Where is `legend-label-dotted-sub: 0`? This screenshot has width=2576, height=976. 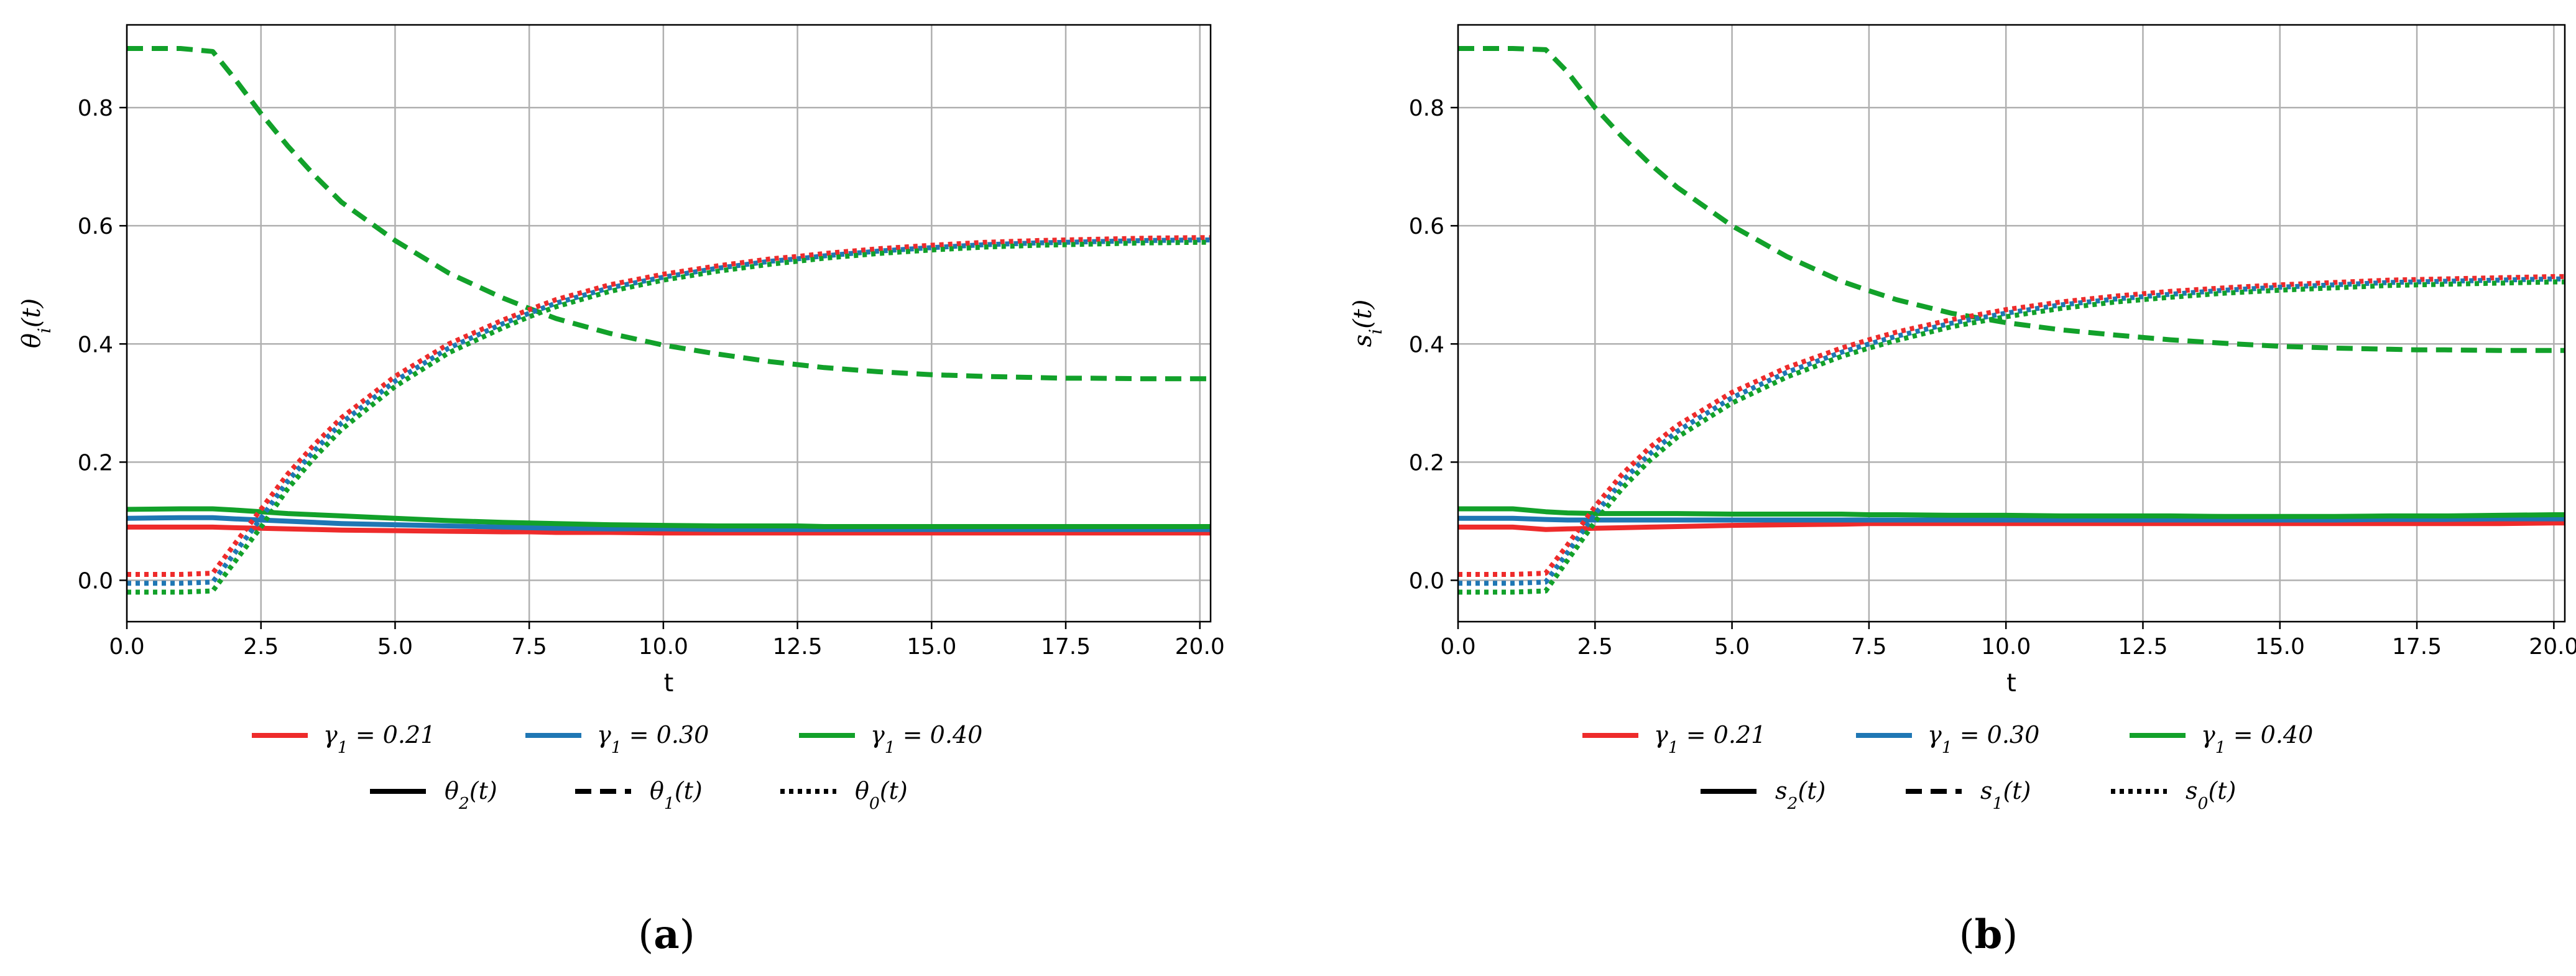 legend-label-dotted-sub: 0 is located at coordinates (2203, 803).